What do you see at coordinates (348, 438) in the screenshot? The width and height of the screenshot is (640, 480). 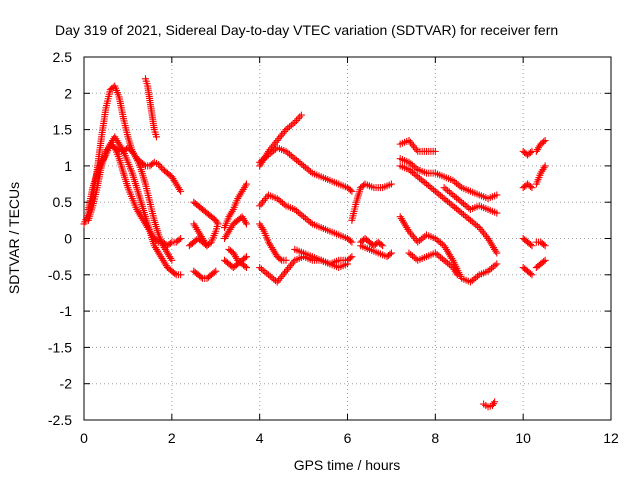 I see `x-tick-label: 6` at bounding box center [348, 438].